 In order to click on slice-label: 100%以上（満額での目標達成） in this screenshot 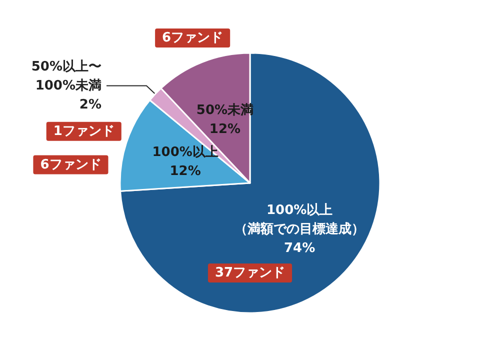, I will do `click(299, 220)`.